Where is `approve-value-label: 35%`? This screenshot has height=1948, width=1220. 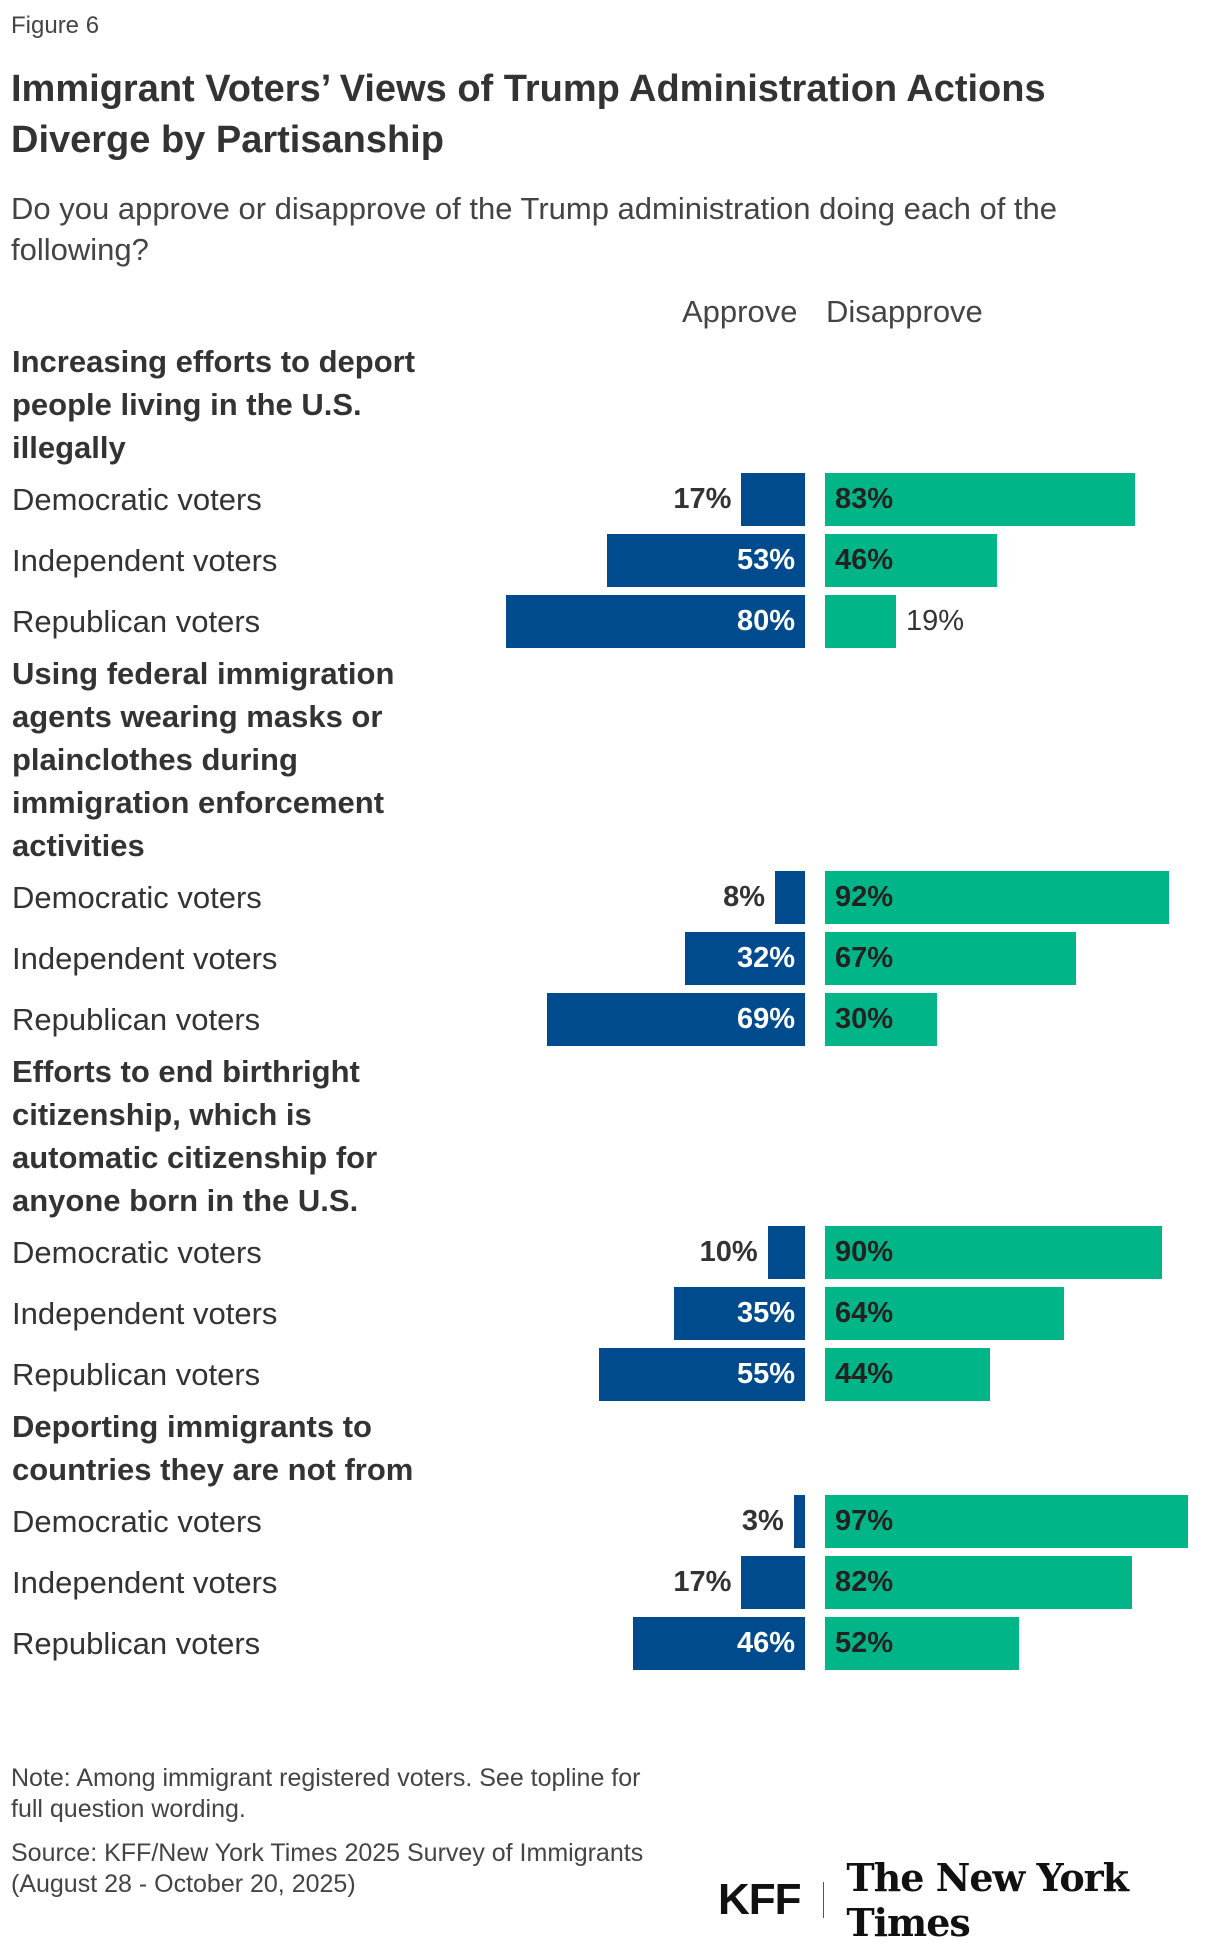 approve-value-label: 35% is located at coordinates (765, 1313).